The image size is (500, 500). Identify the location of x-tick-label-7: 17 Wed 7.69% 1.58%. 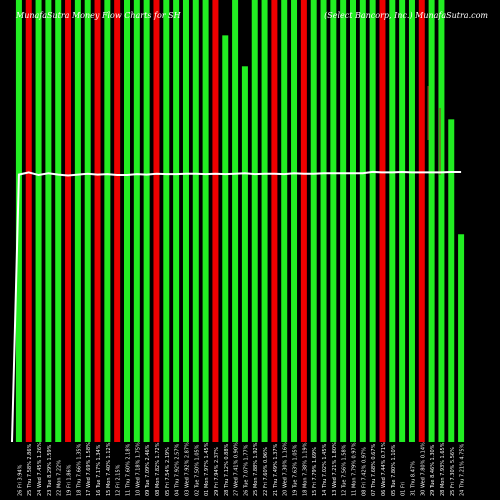
(89, 469).